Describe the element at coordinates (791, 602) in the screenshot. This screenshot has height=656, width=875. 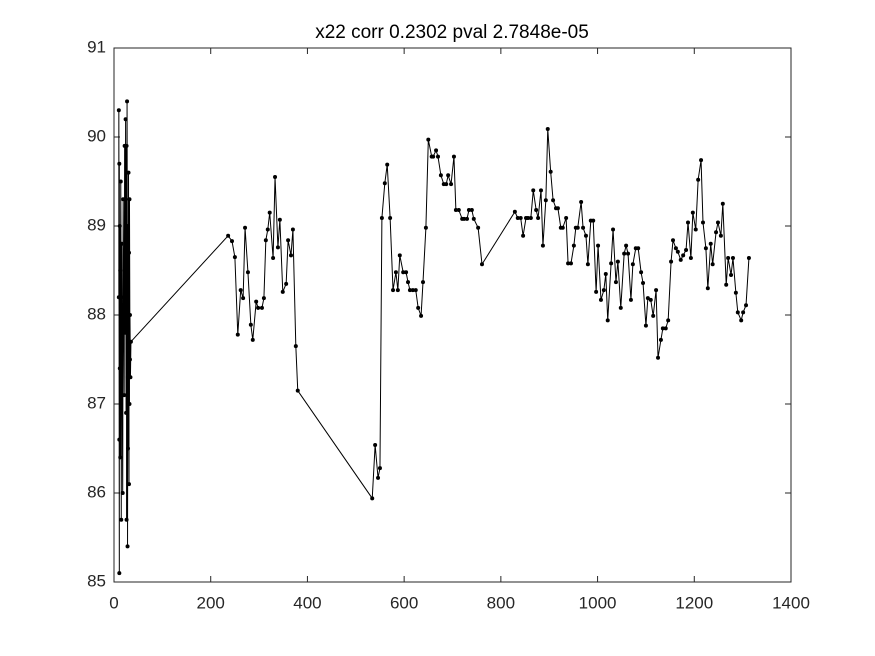
I see `x-tick-label: 1400` at that location.